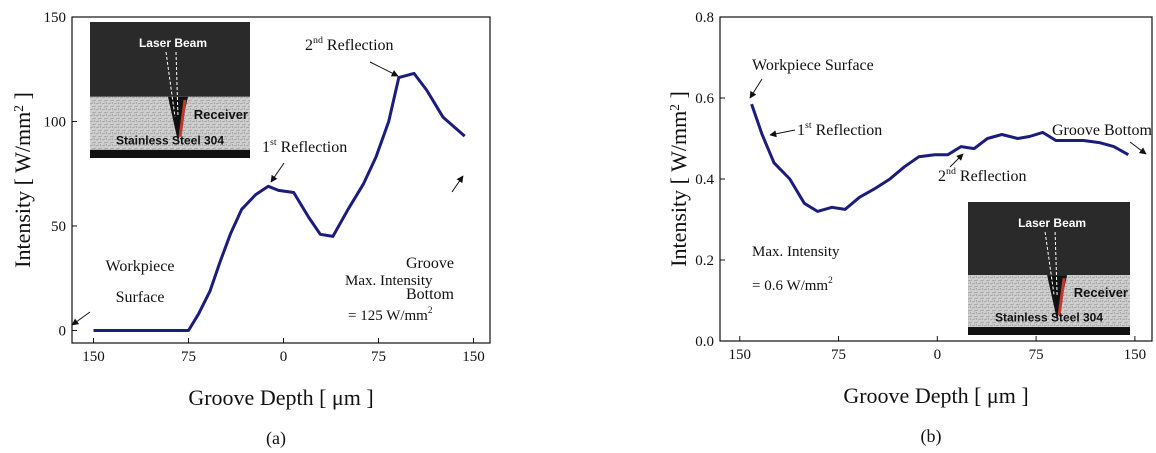 This screenshot has height=453, width=1156. I want to click on annotation: Bottom, so click(430, 294).